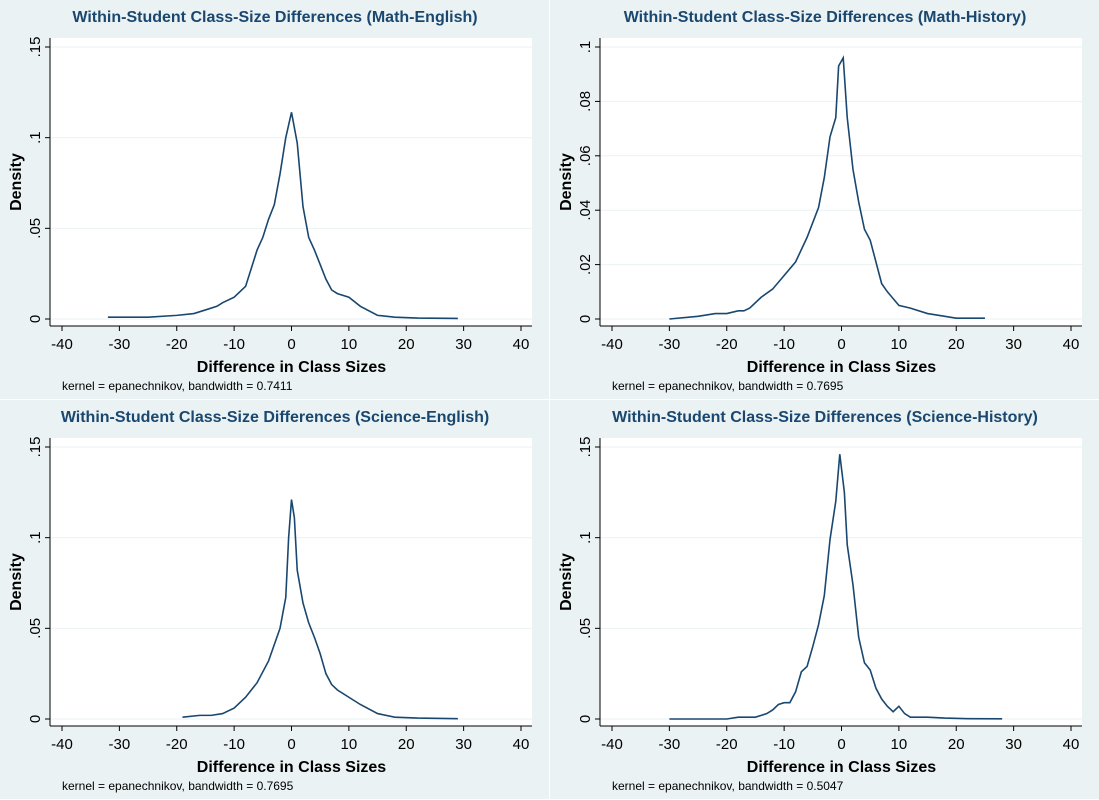  Describe the element at coordinates (585, 264) in the screenshot. I see `y-tick-label: .02` at that location.